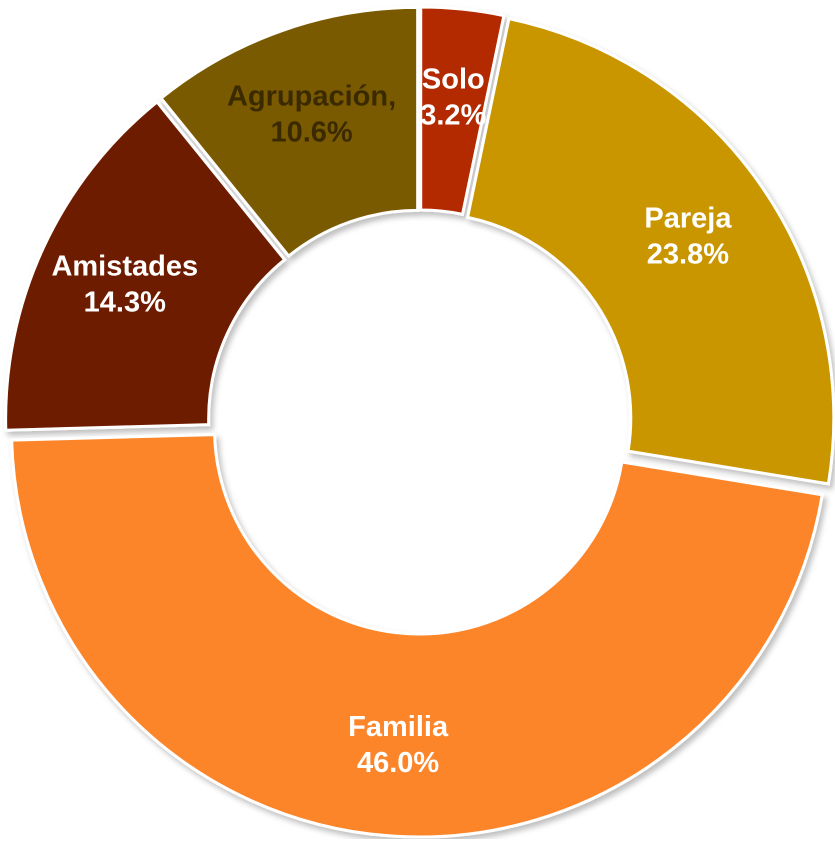 This screenshot has width=835, height=844. Describe the element at coordinates (125, 303) in the screenshot. I see `value-label: 14.3%` at that location.